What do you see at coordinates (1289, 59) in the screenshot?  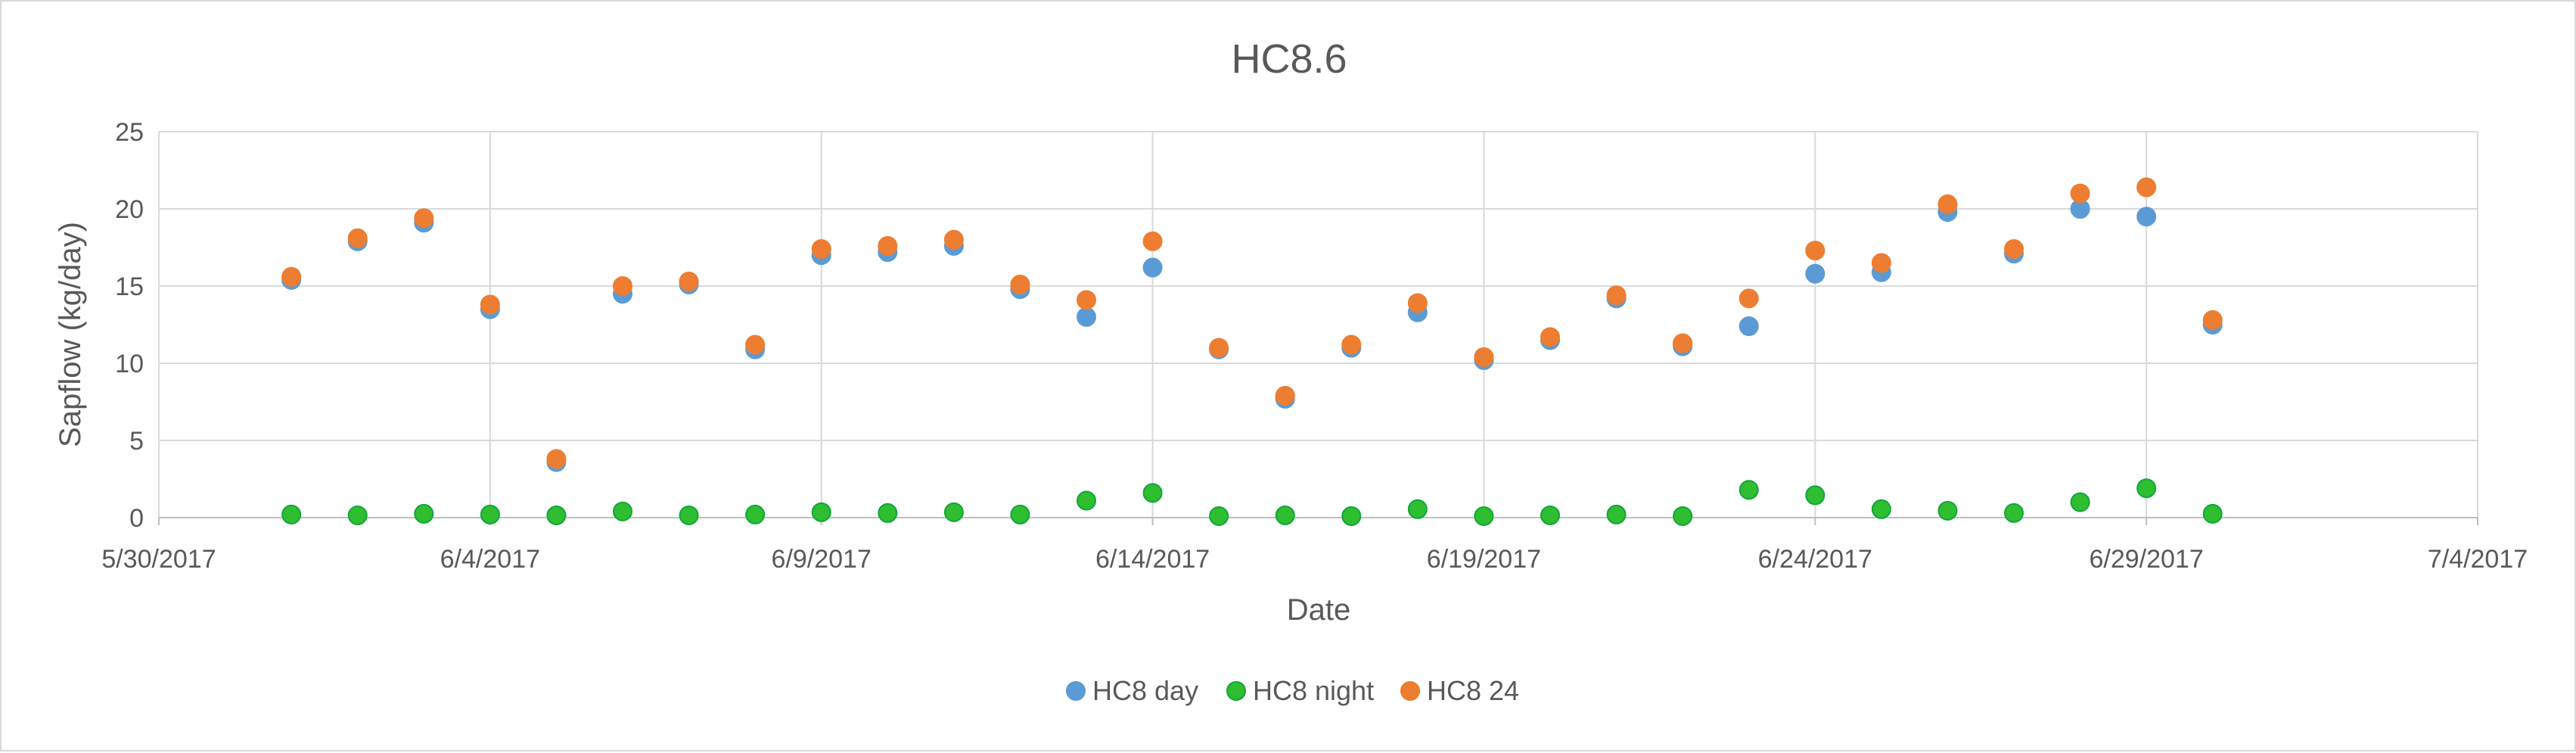 I see `chart-title: HC8.6` at bounding box center [1289, 59].